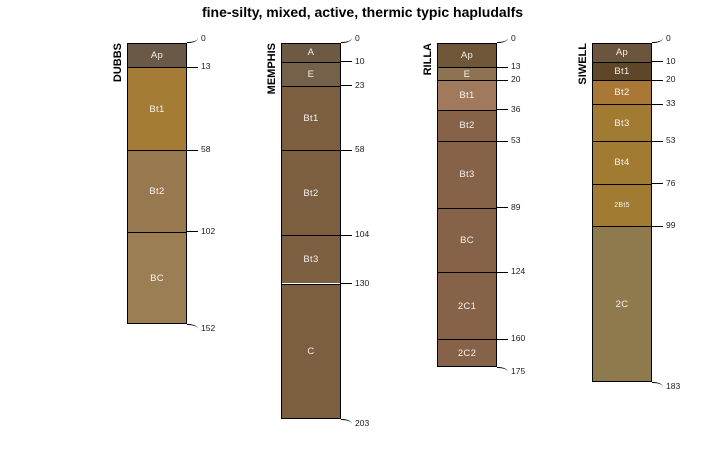  Describe the element at coordinates (516, 206) in the screenshot. I see `depth-tick-label: 89` at that location.